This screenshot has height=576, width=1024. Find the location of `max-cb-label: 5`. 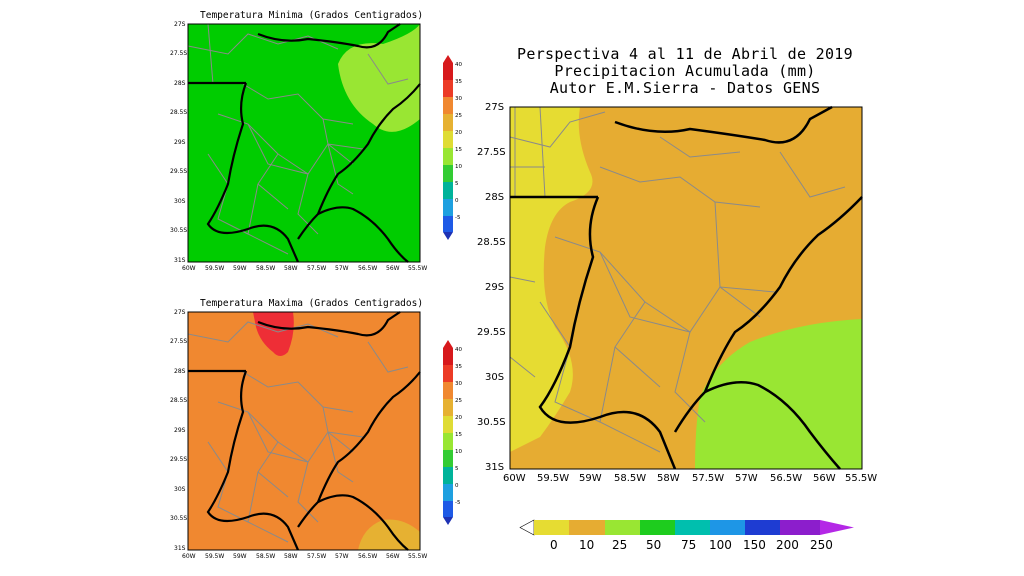

max-cb-label: 5 is located at coordinates (457, 469).